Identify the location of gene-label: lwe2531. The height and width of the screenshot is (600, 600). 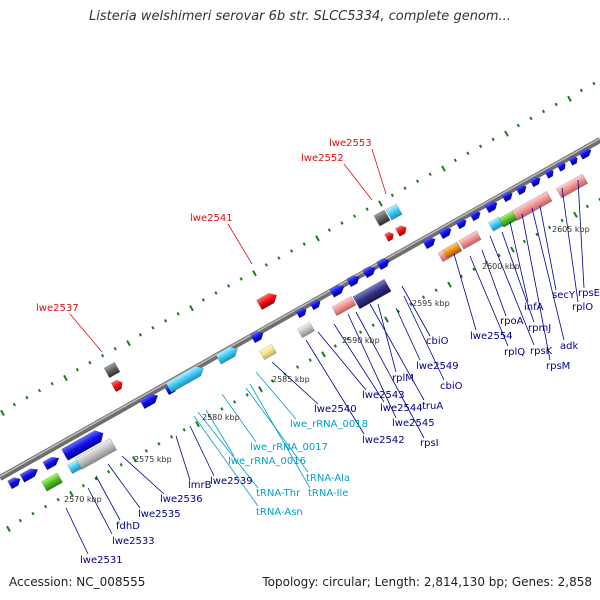
(101, 560).